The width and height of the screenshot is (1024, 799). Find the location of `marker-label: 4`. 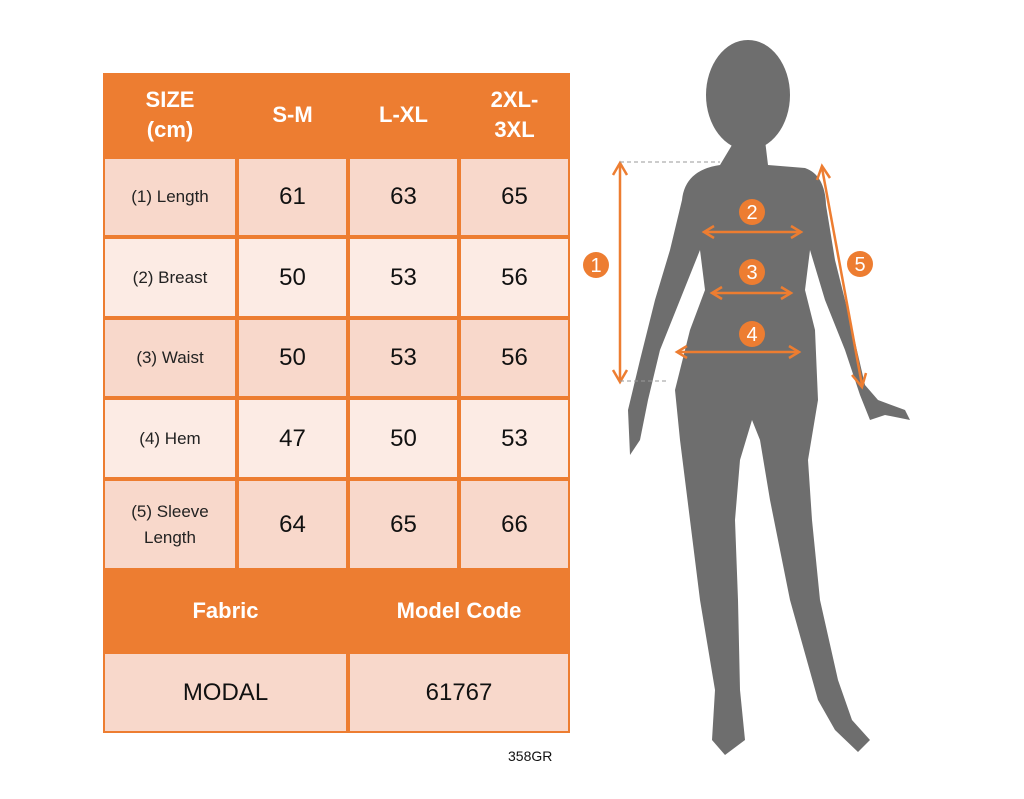

marker-label: 4 is located at coordinates (751, 335).